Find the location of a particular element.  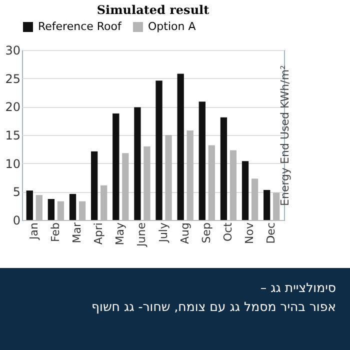

x-tick-label: Jan is located at coordinates (33, 231).